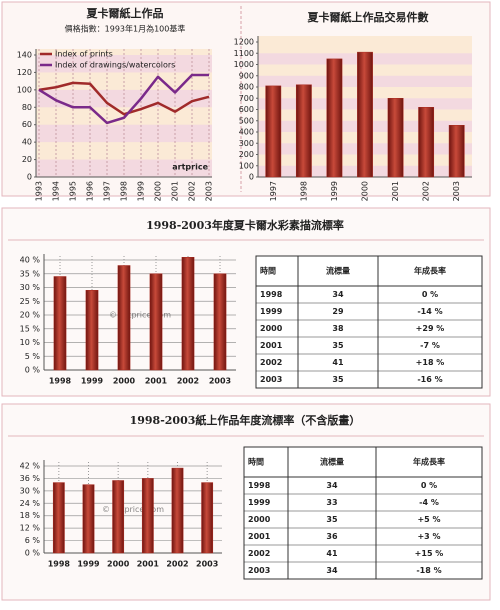  I want to click on y-tick-label: 5 %, so click(33, 356).